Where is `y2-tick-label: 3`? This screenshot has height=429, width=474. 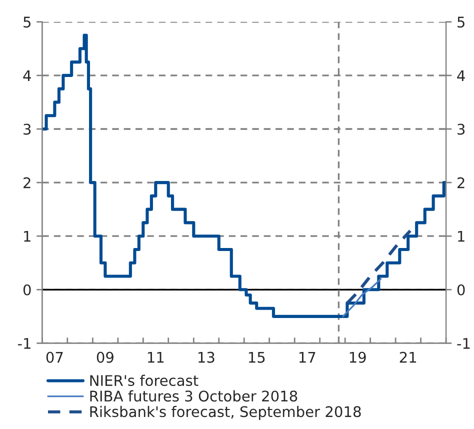
y2-tick-label: 3 is located at coordinates (461, 129).